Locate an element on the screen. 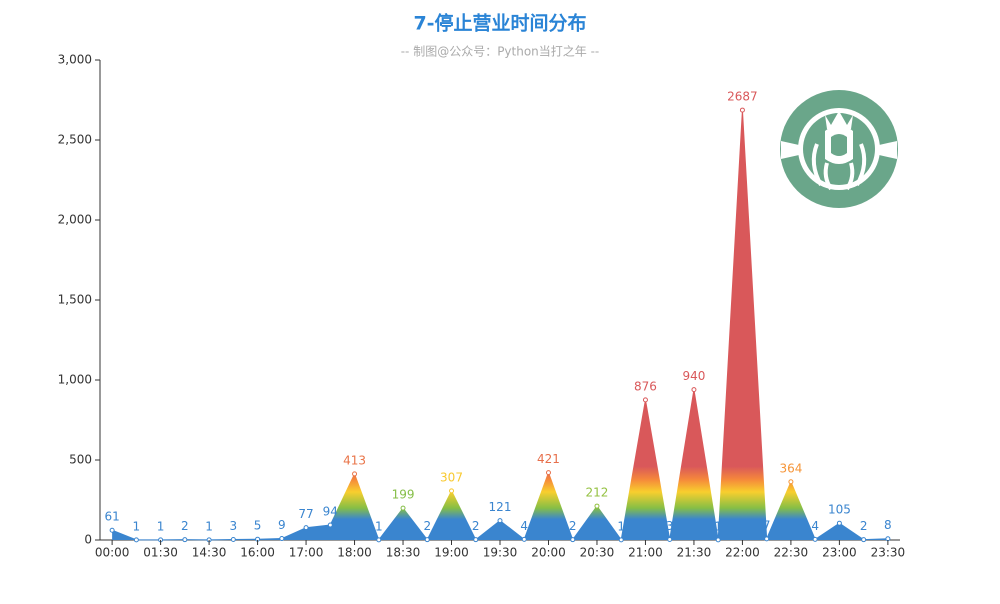 This screenshot has width=1000, height=604. data-label: 94 is located at coordinates (330, 511).